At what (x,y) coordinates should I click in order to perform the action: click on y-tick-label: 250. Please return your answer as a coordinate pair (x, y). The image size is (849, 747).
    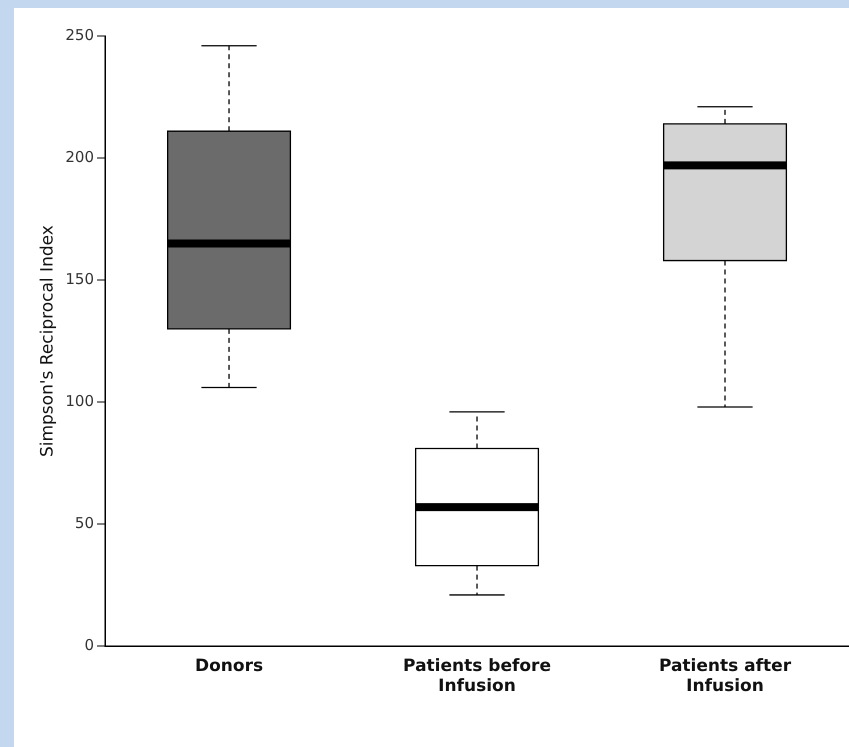
    Looking at the image, I should click on (79, 35).